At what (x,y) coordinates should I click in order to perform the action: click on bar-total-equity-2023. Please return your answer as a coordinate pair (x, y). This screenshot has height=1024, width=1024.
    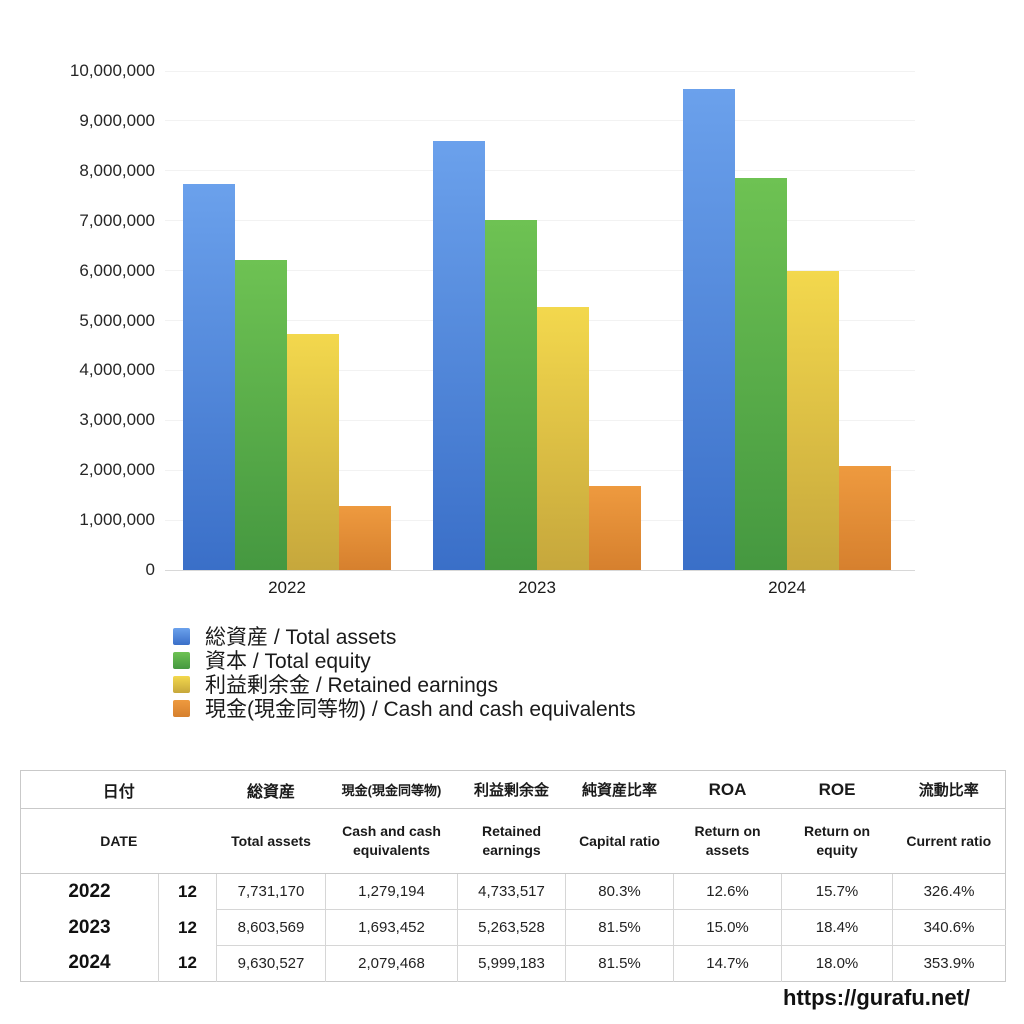
    Looking at the image, I should click on (511, 395).